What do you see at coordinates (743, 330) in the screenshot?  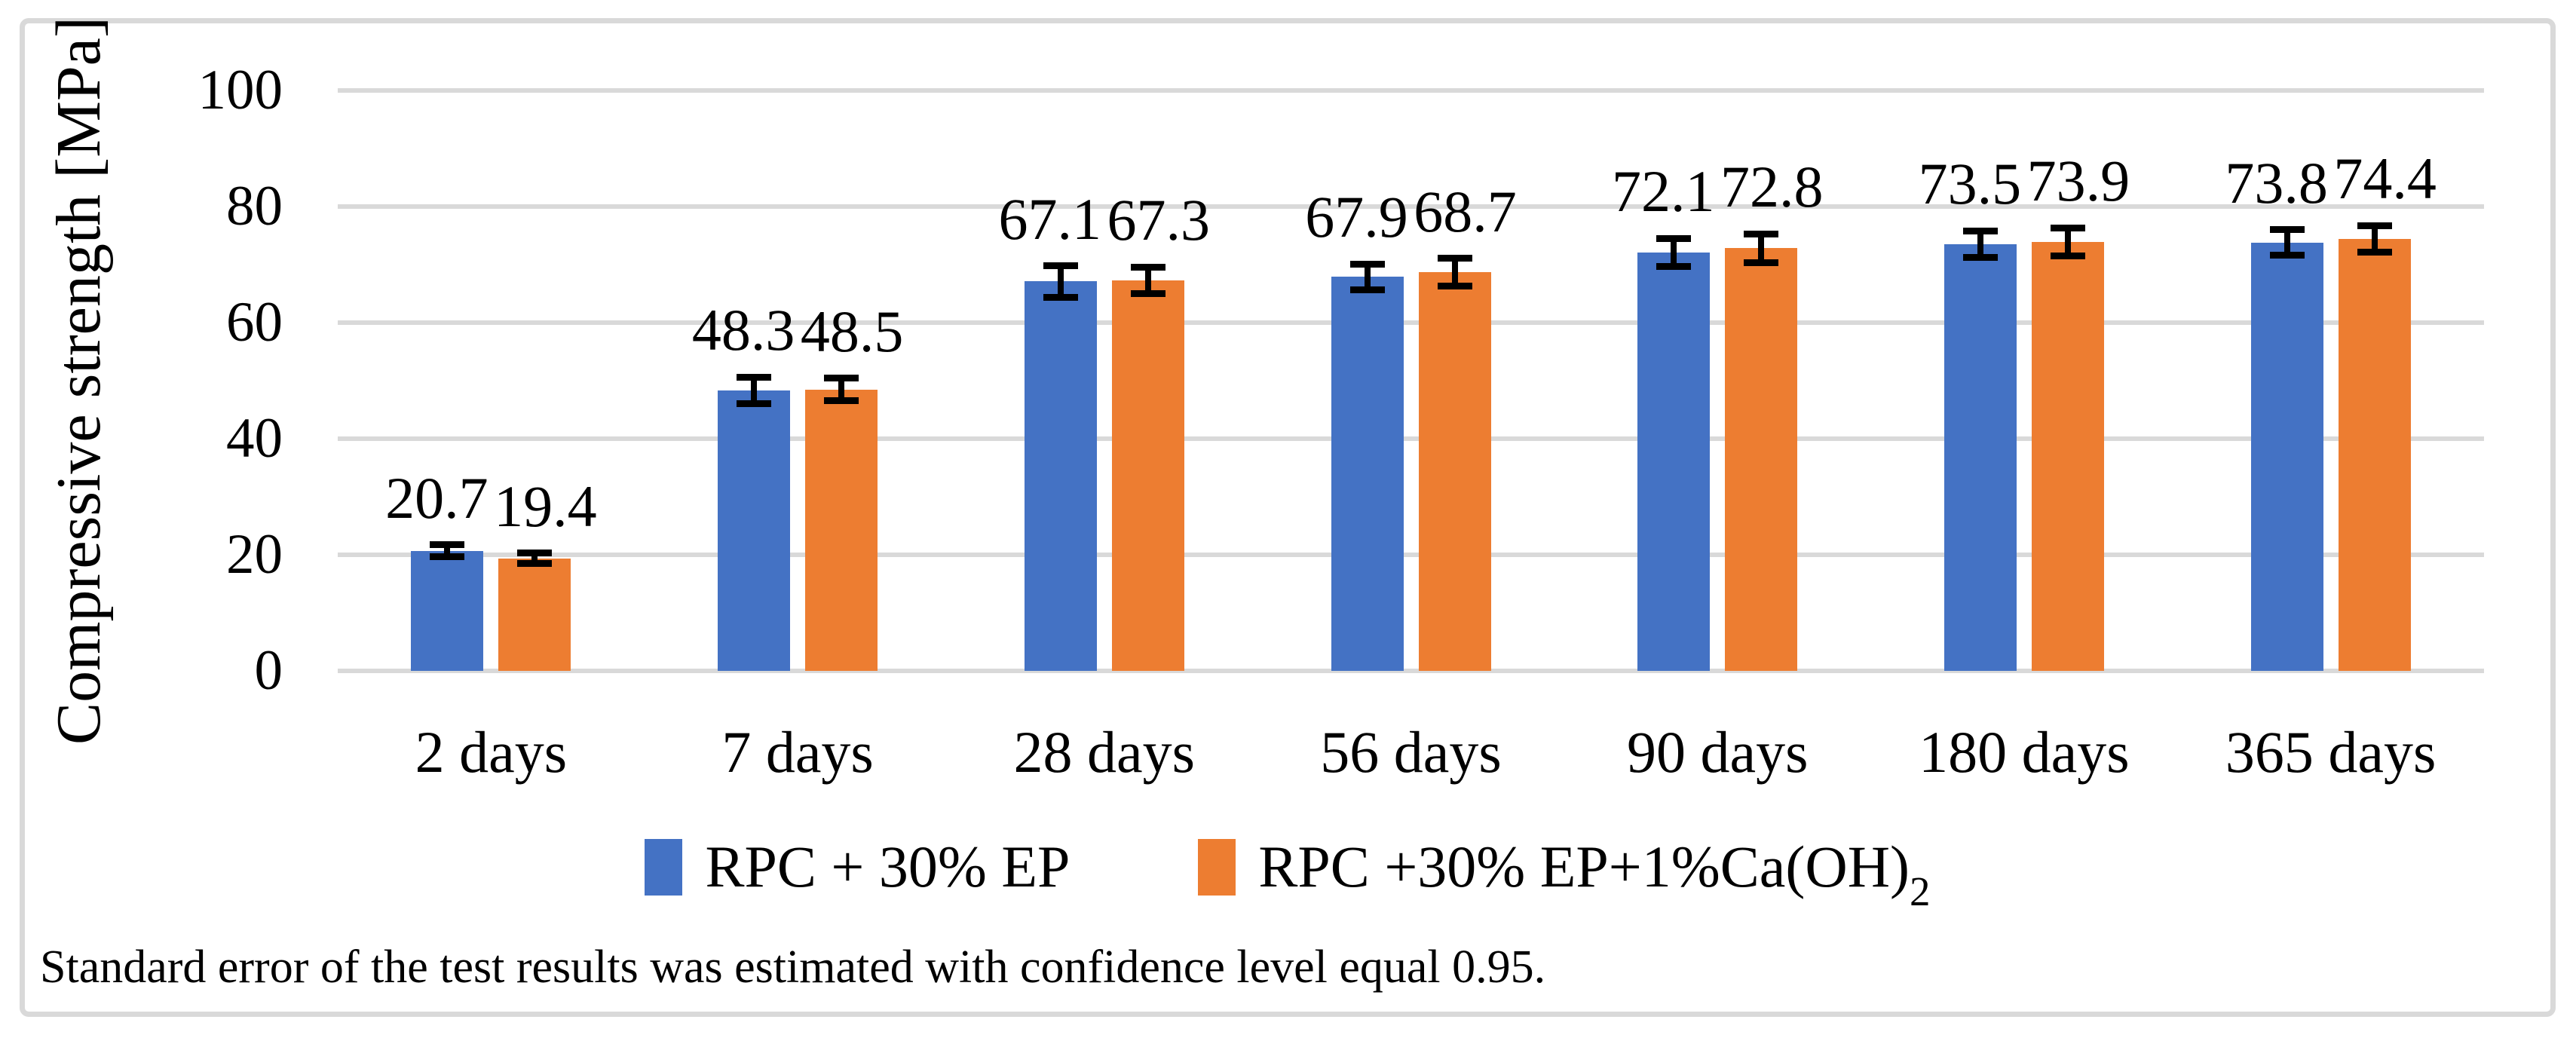 I see `value-label: 48.3` at bounding box center [743, 330].